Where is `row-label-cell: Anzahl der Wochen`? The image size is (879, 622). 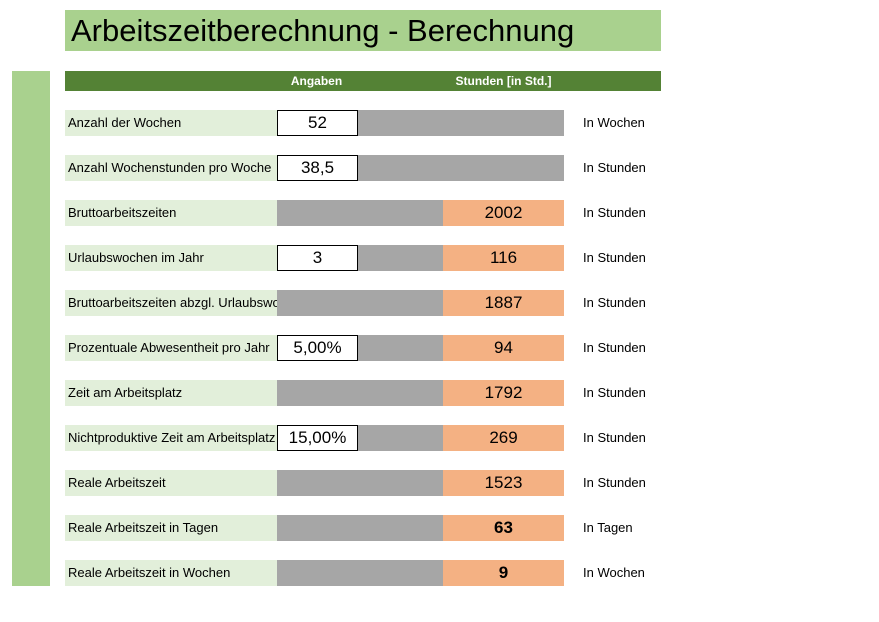
row-label-cell: Anzahl der Wochen is located at coordinates (171, 123).